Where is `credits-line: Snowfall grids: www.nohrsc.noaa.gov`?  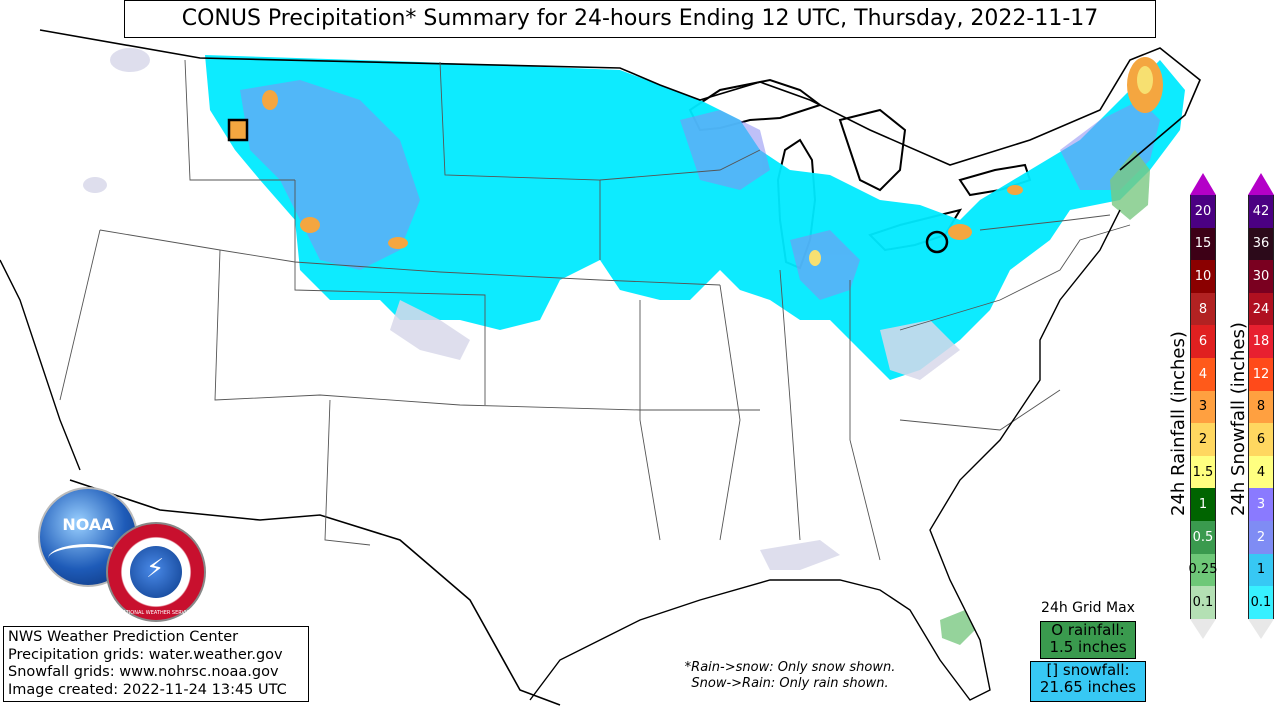 credits-line: Snowfall grids: www.nohrsc.noaa.gov is located at coordinates (143, 672).